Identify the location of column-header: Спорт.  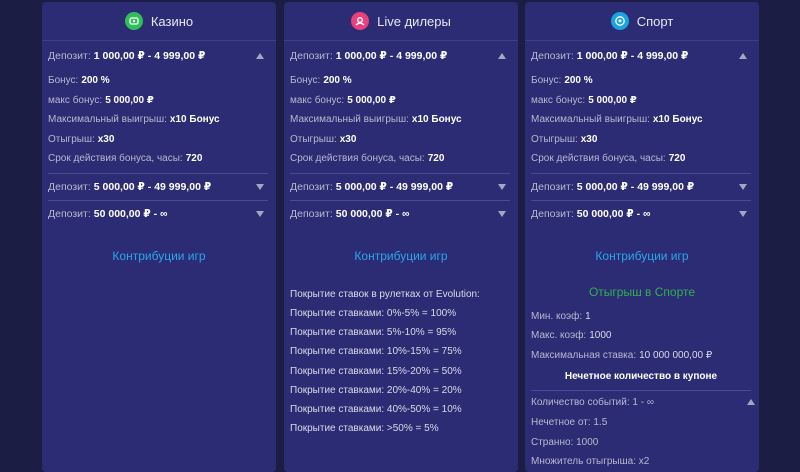
(642, 21).